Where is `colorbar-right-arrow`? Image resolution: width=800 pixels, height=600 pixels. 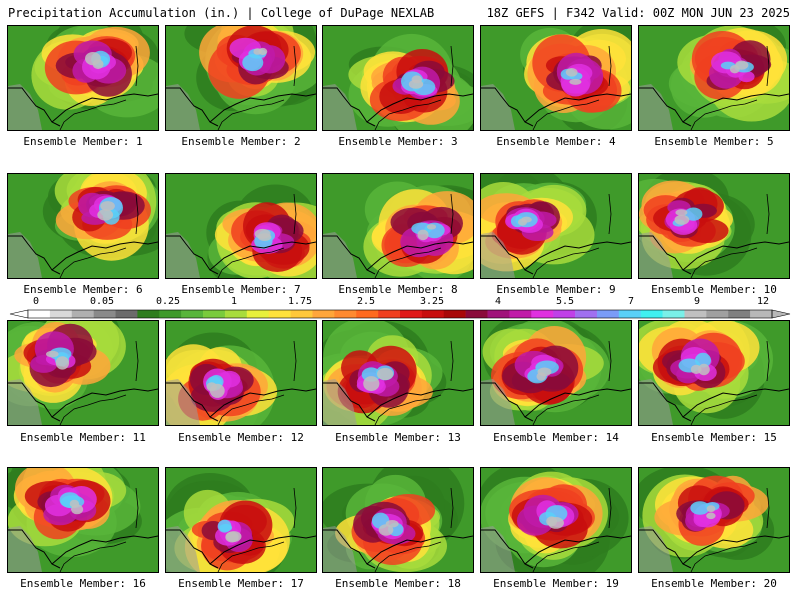
colorbar-right-arrow is located at coordinates (781, 314).